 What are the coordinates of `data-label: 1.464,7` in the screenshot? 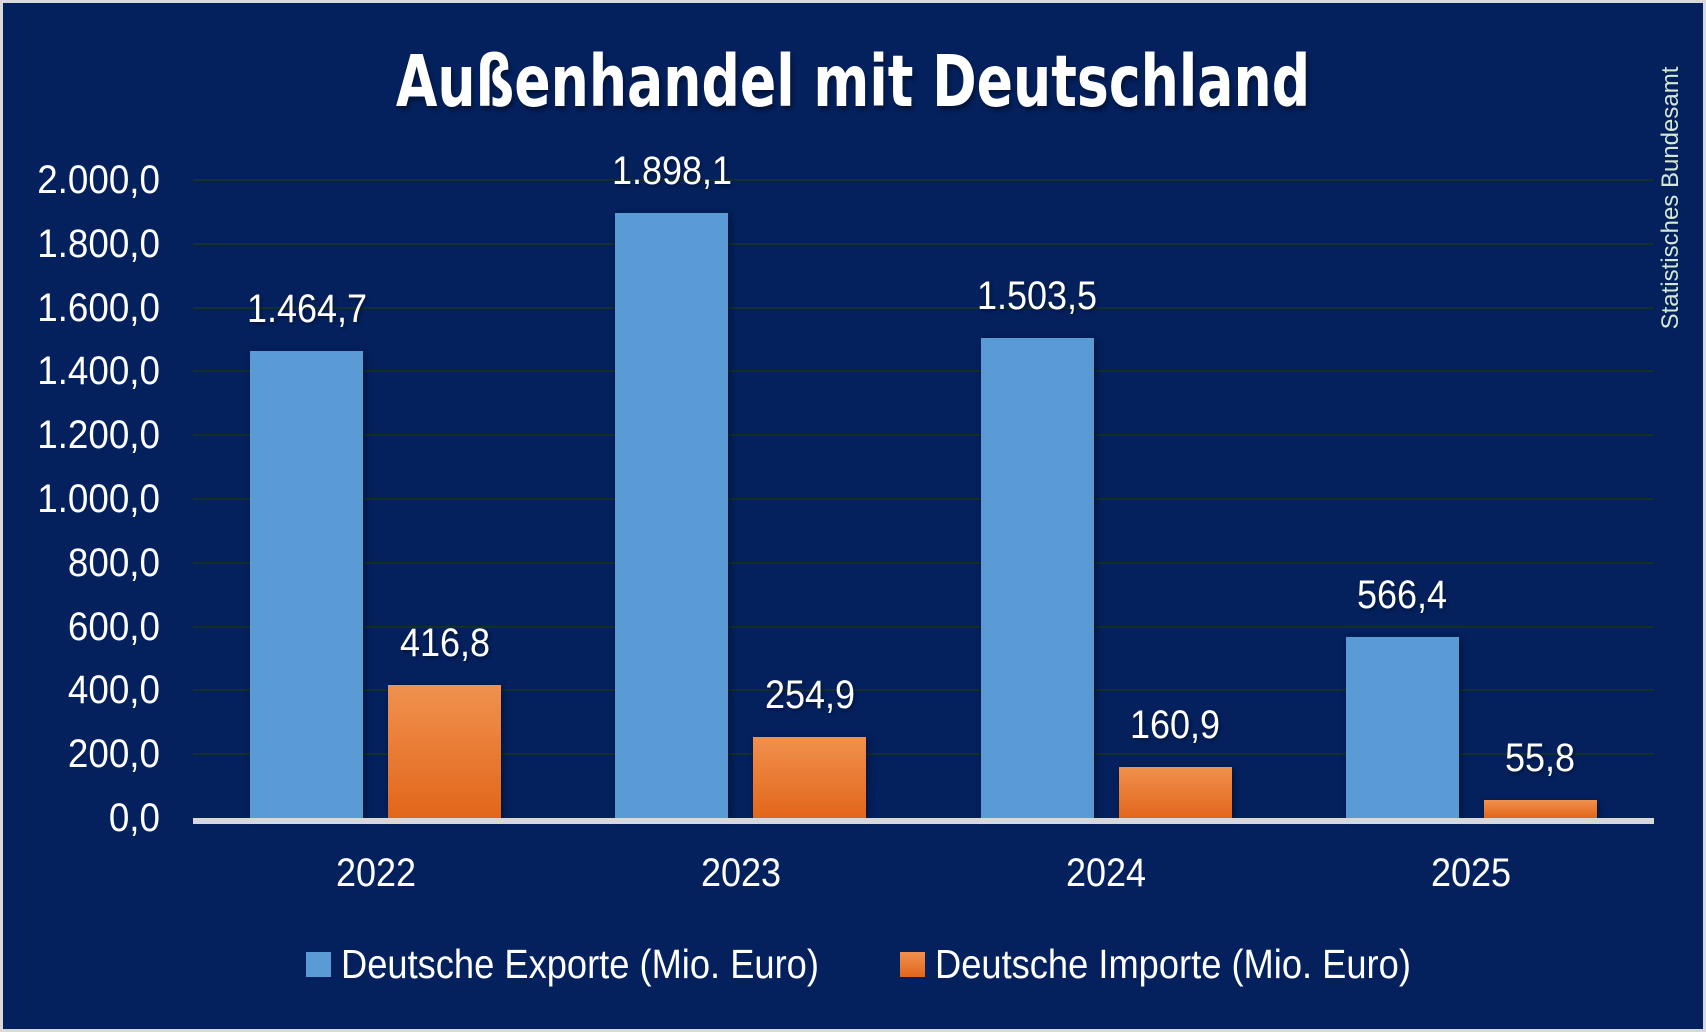 It's located at (307, 308).